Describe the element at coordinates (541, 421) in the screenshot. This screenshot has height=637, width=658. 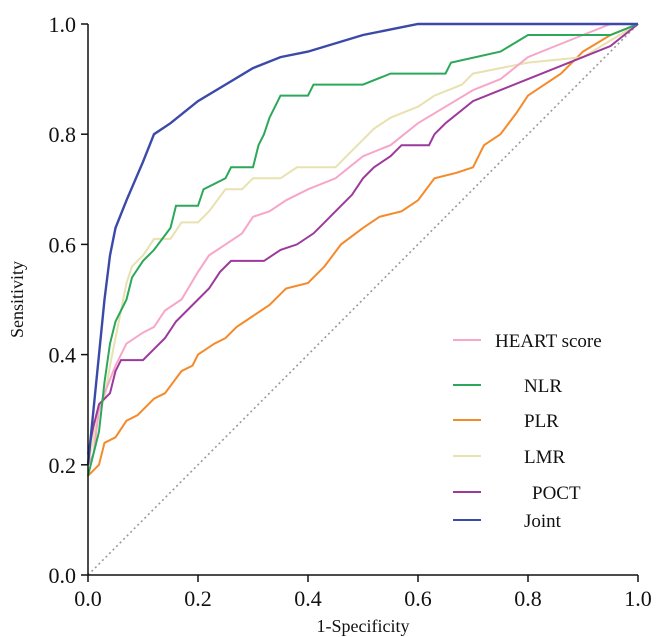
I see `legend-label-plr: PLR` at that location.